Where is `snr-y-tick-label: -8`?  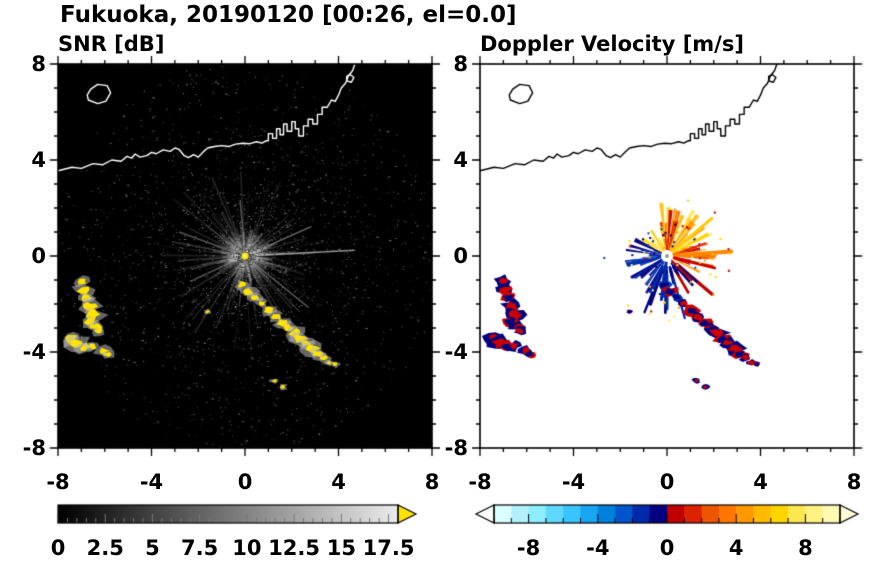
snr-y-tick-label: -8 is located at coordinates (34, 448).